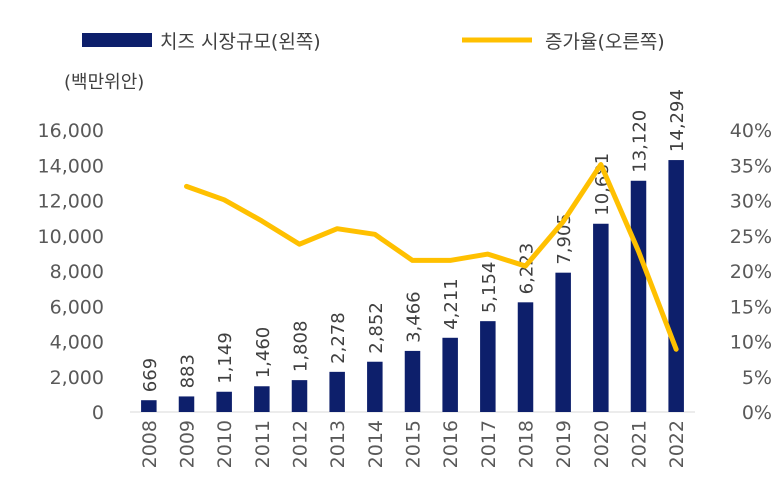 The width and height of the screenshot is (779, 500). I want to click on right-axis-tick-label: 20%, so click(751, 272).